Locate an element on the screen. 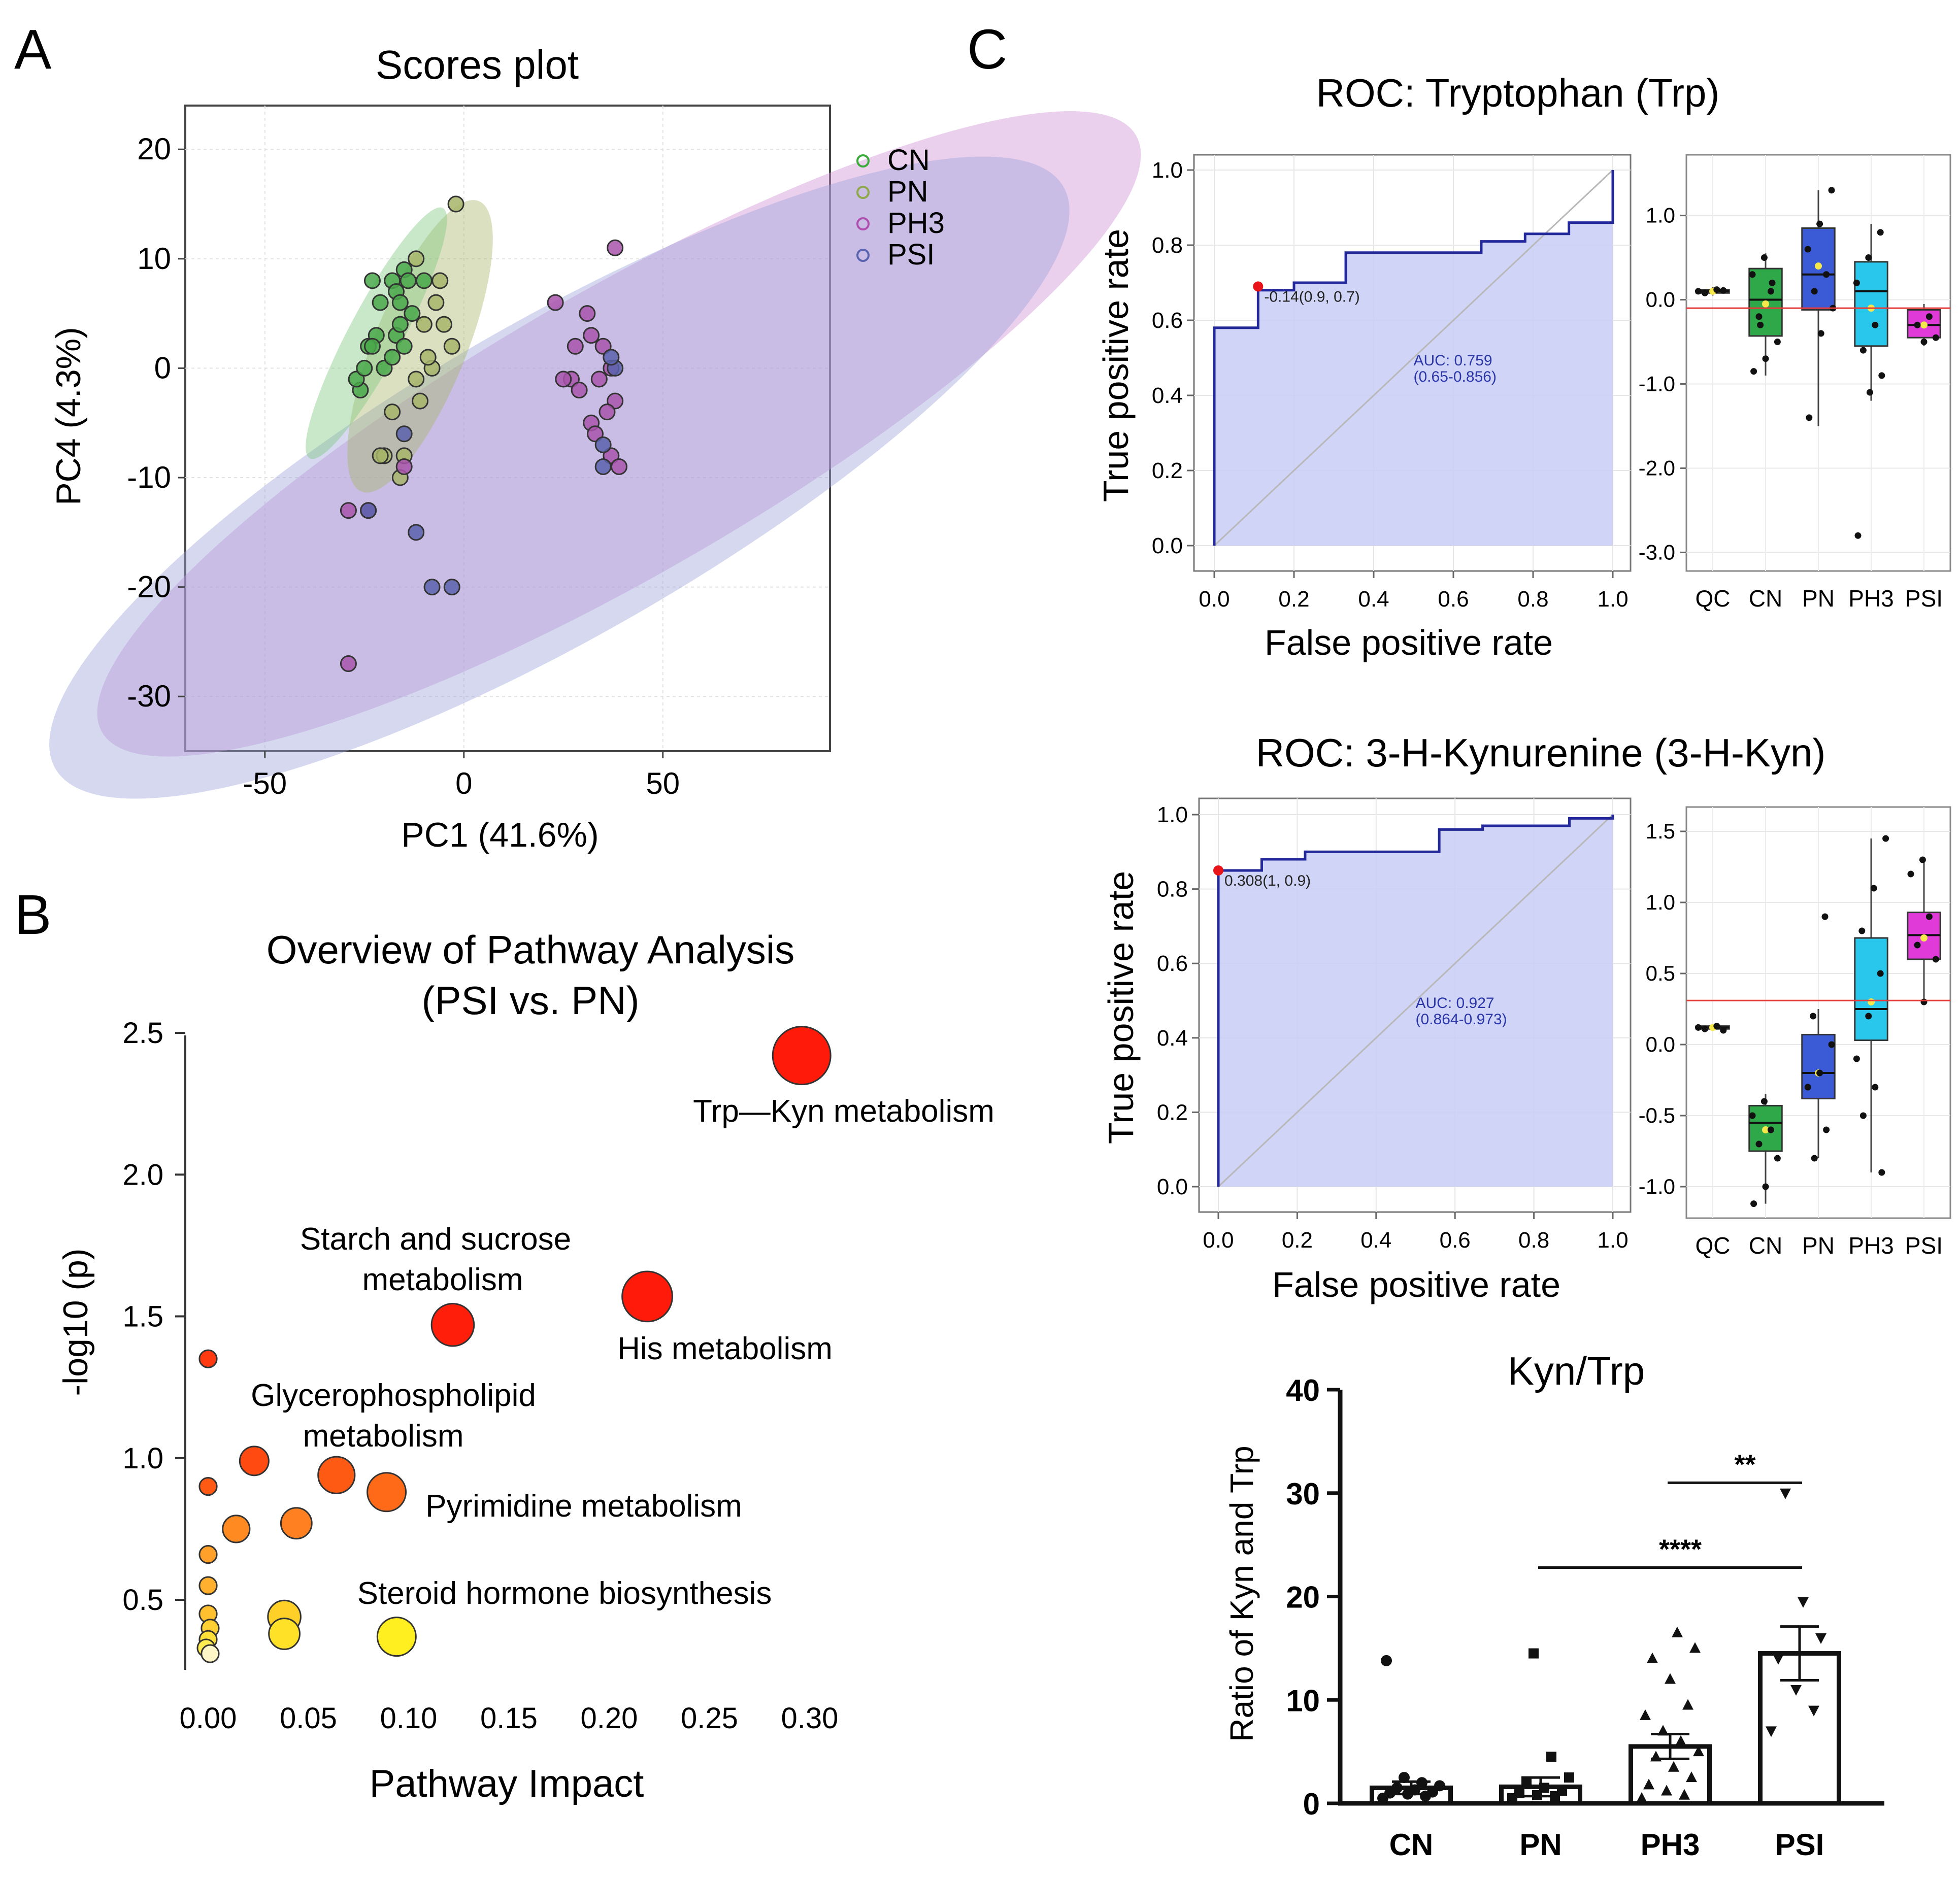 The image size is (1960, 1881). scores-plot-title: Scores plot is located at coordinates (477, 64).